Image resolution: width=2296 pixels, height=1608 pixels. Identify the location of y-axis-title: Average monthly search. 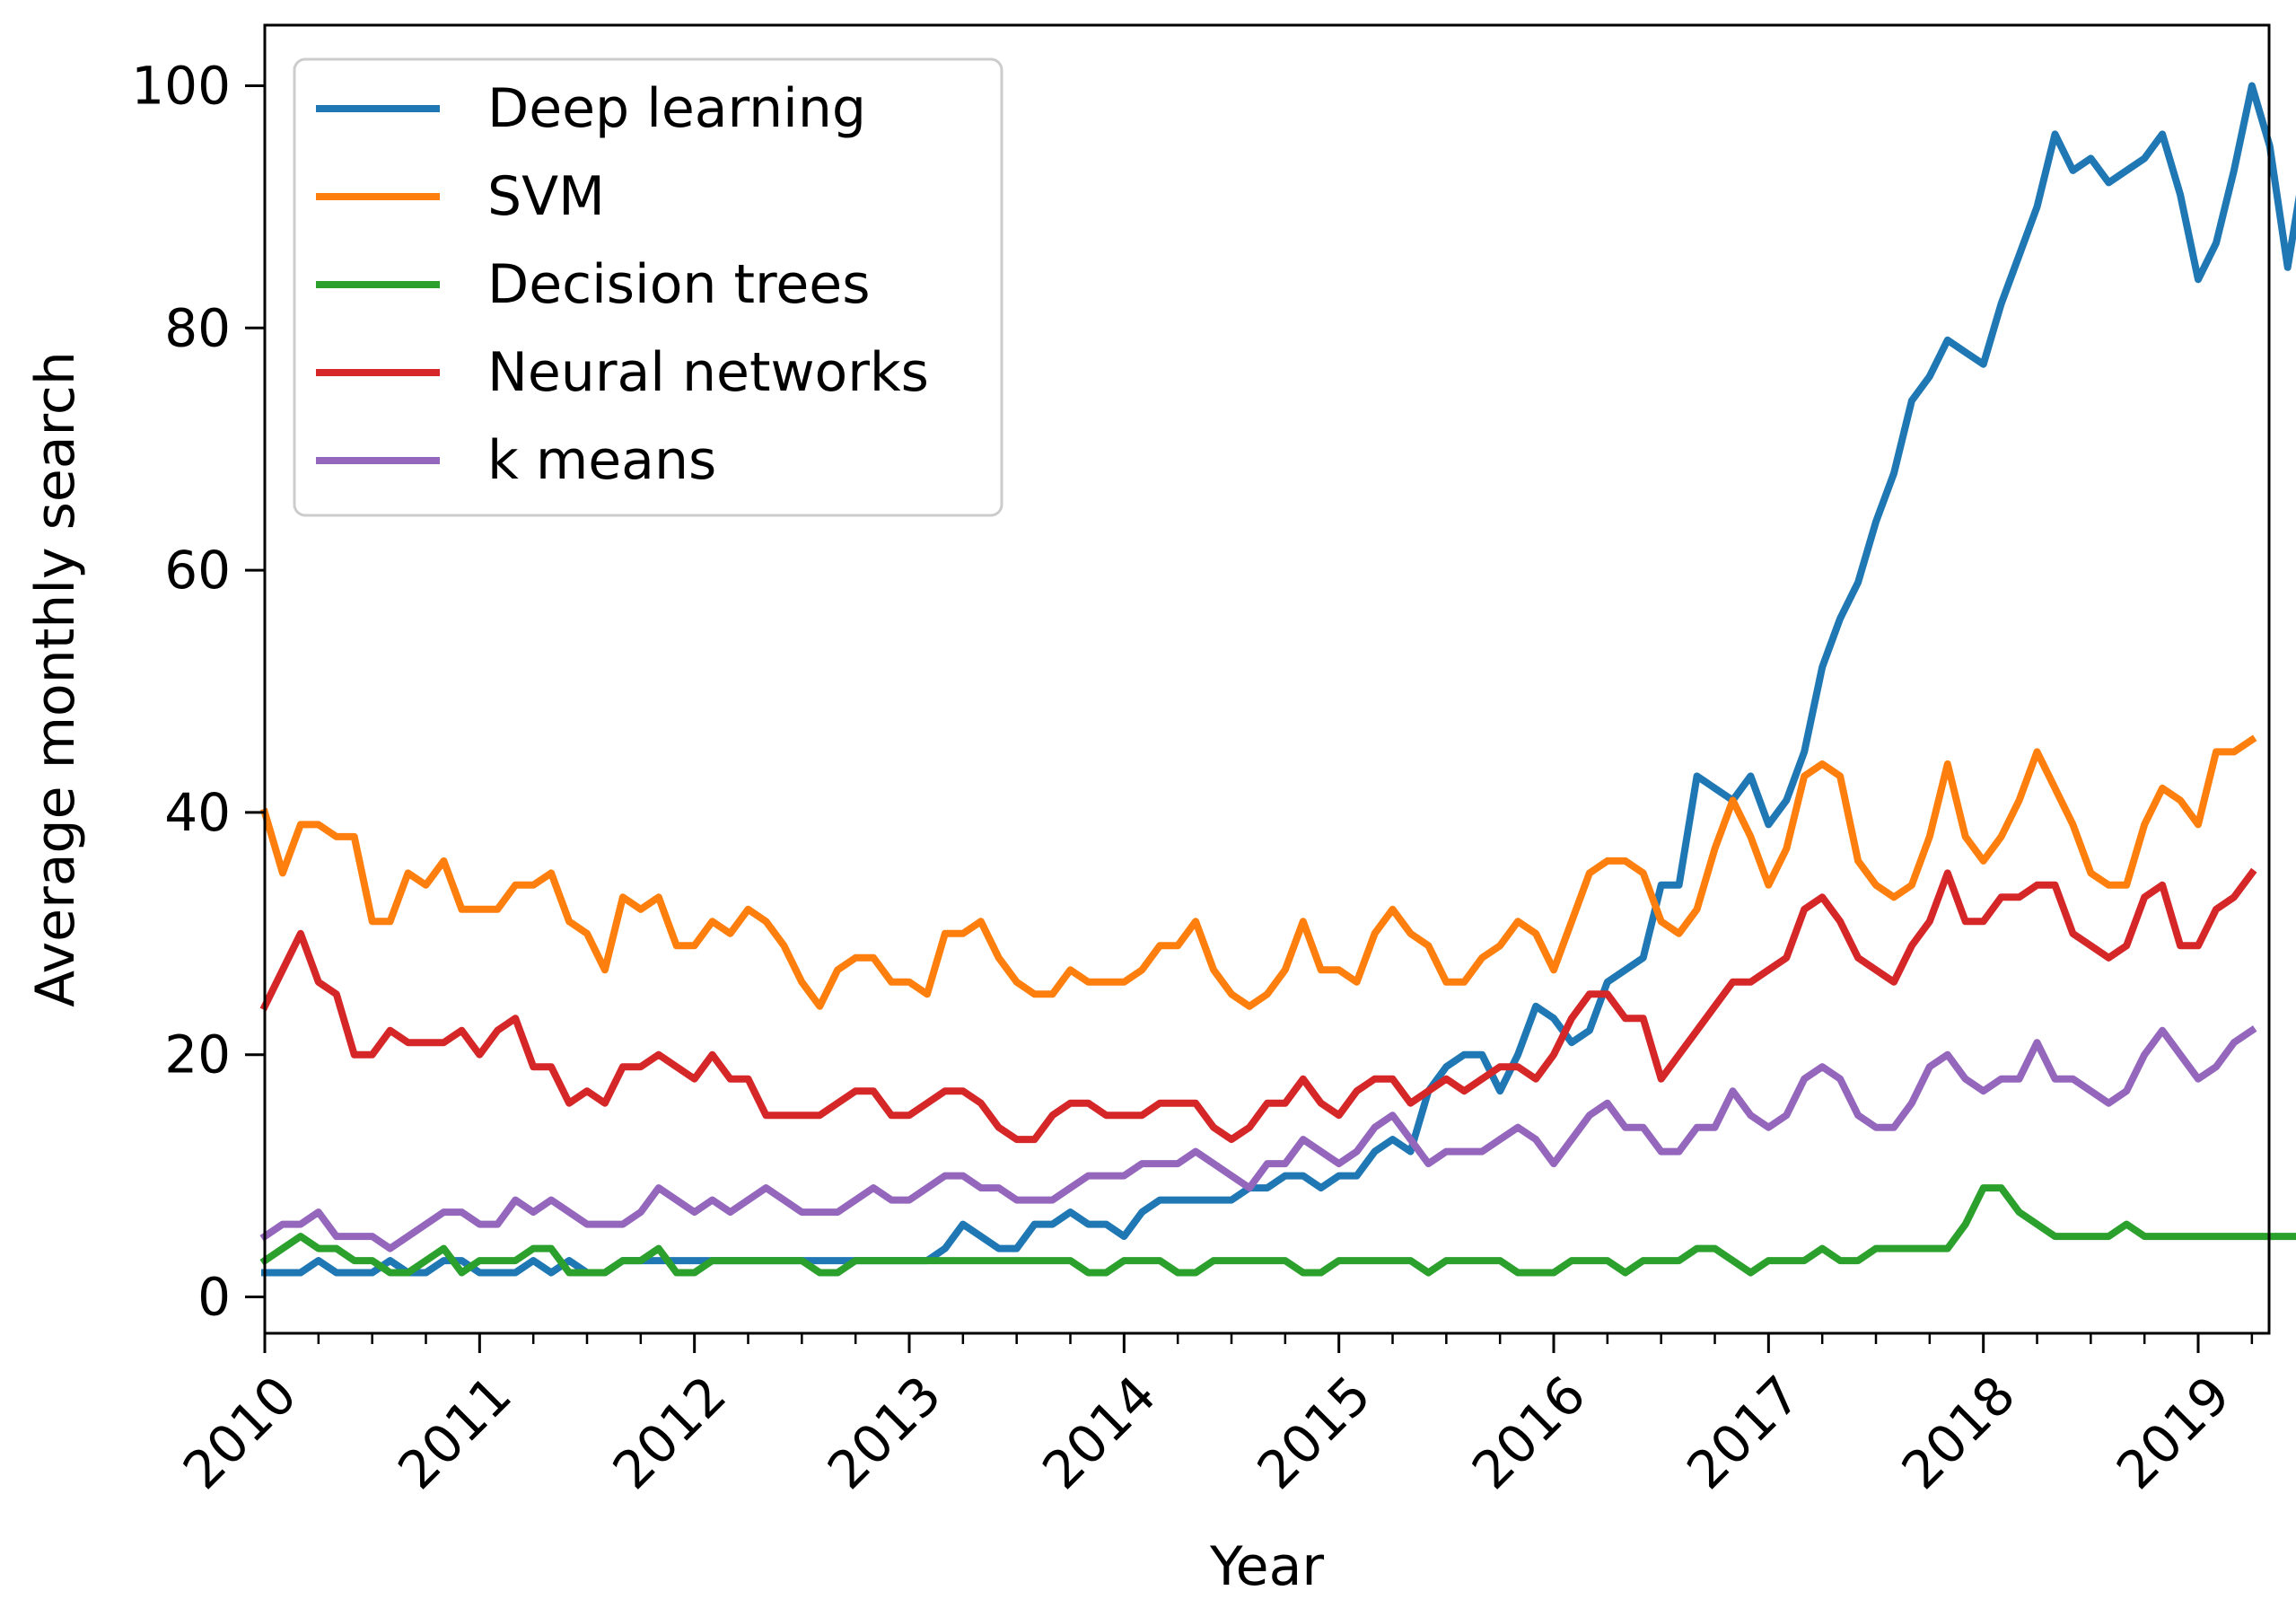
(55, 679).